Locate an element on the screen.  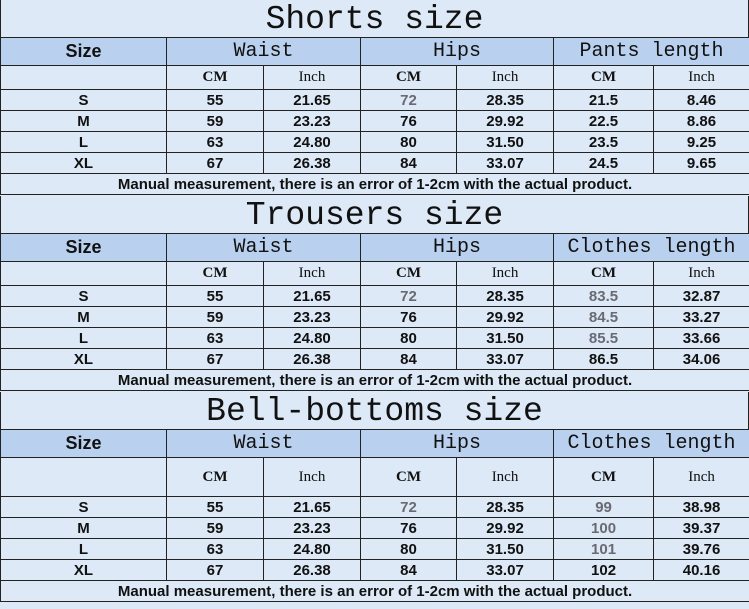
size-label: L is located at coordinates (83, 338).